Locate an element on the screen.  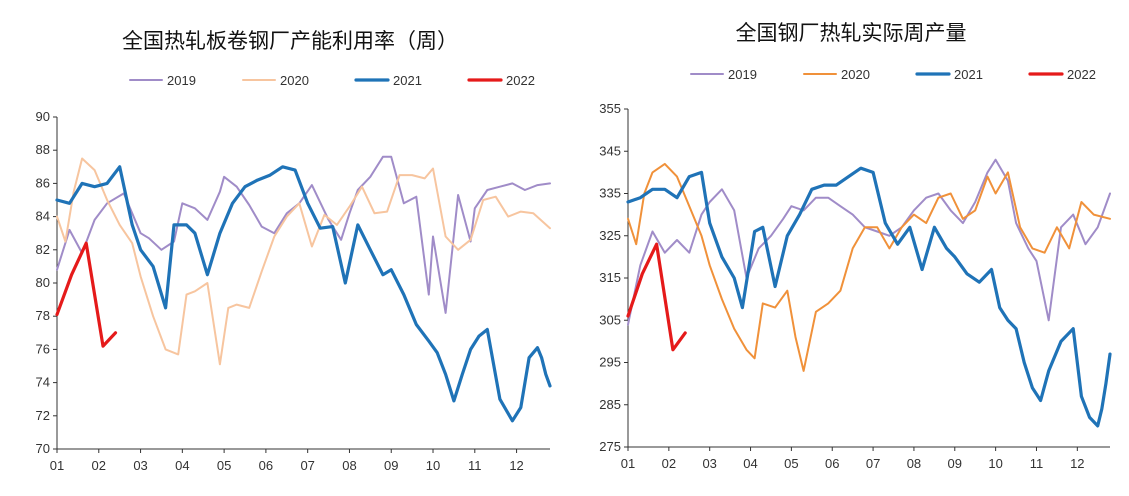
y-axis: 90 88 86 84 82 80 78 76 74 72 70 is located at coordinates (47, 282).